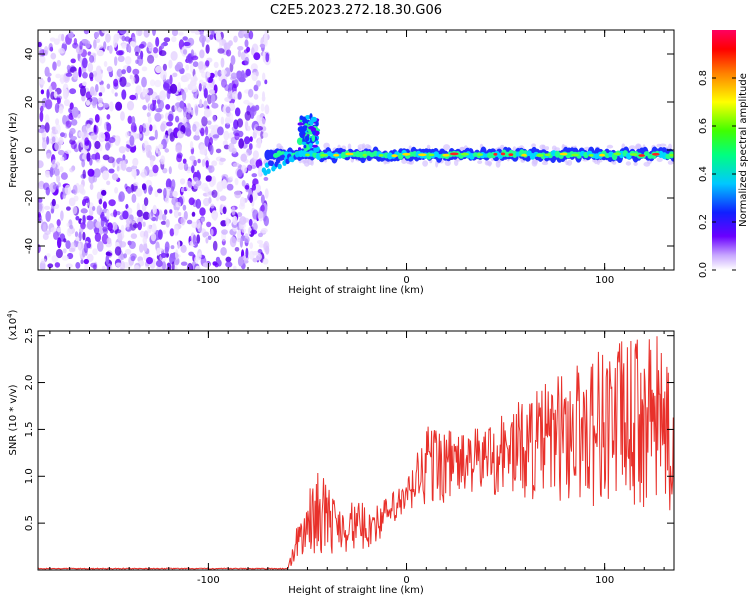 This screenshot has width=750, height=600. I want to click on colorbar-gradient, so click(724, 150).